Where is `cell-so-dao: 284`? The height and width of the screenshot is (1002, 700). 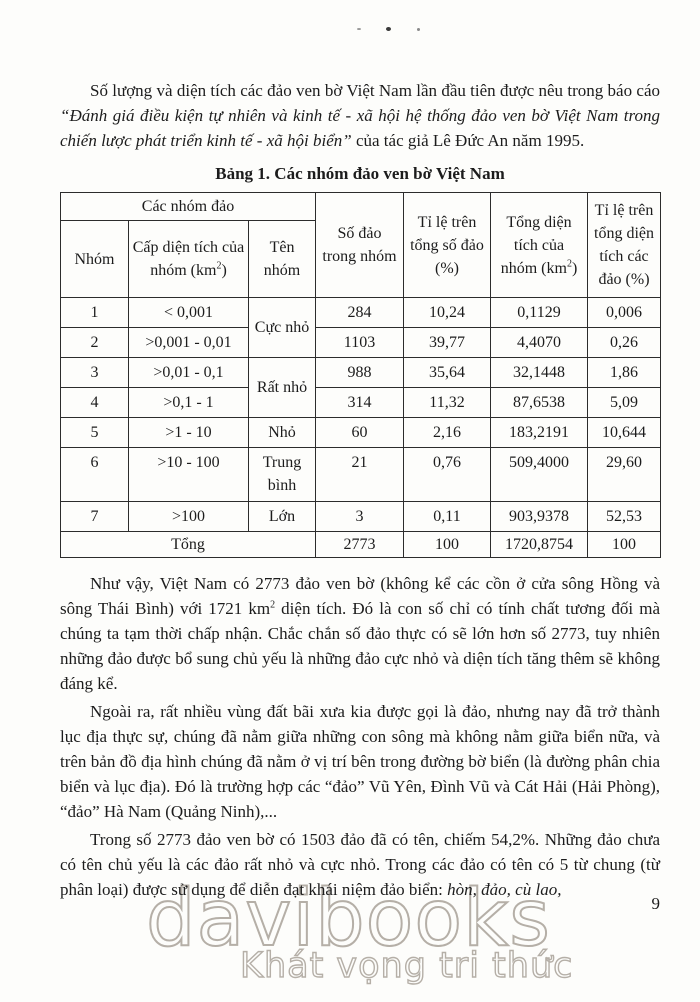
cell-so-dao: 284 is located at coordinates (359, 312).